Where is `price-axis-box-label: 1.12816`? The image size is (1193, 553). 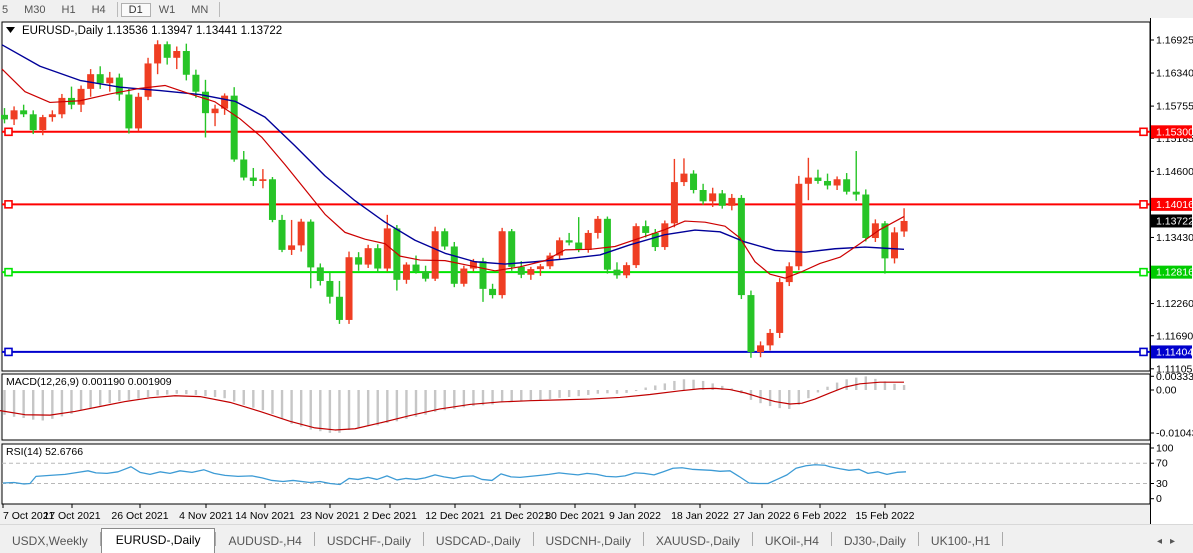 price-axis-box-label: 1.12816 is located at coordinates (1174, 273).